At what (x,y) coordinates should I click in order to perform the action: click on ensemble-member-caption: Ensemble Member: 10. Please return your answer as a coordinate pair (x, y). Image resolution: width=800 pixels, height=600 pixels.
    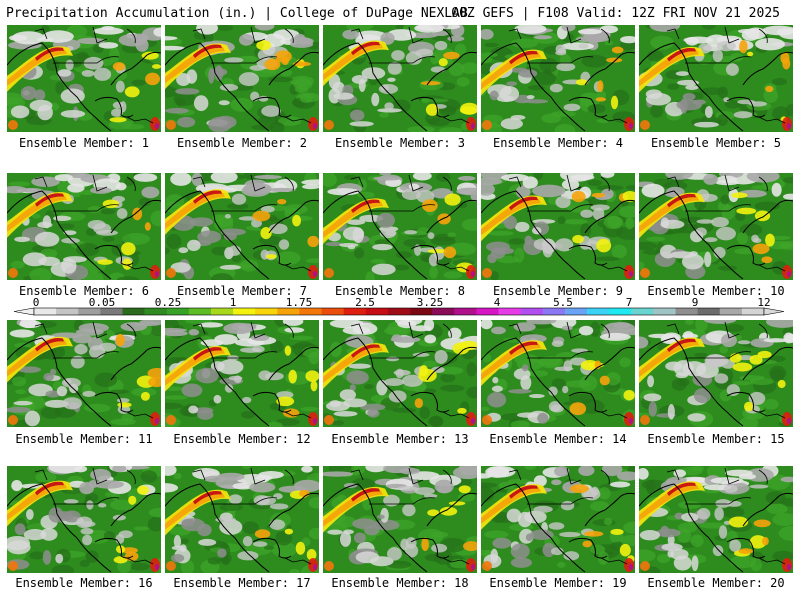
    Looking at the image, I should click on (716, 291).